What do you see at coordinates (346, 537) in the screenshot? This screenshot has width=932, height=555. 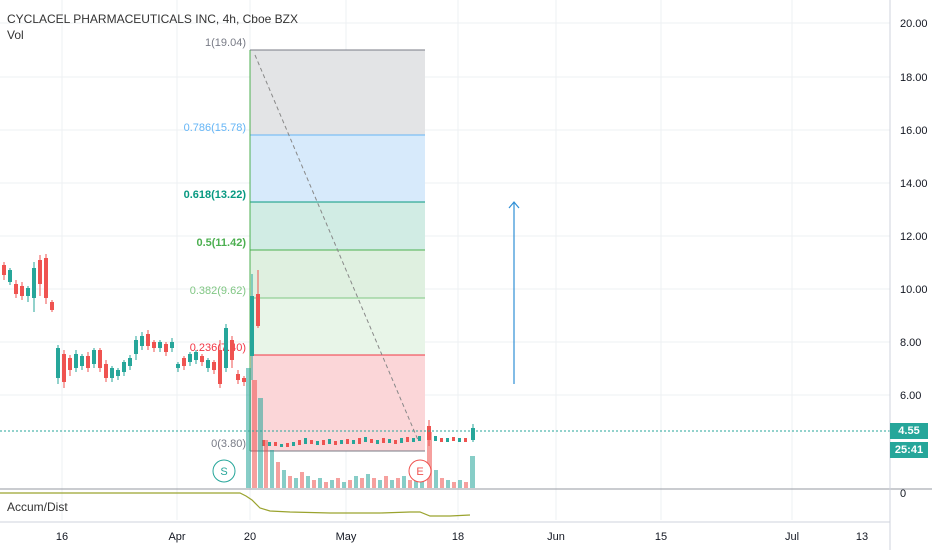 I see `time-tick: May` at bounding box center [346, 537].